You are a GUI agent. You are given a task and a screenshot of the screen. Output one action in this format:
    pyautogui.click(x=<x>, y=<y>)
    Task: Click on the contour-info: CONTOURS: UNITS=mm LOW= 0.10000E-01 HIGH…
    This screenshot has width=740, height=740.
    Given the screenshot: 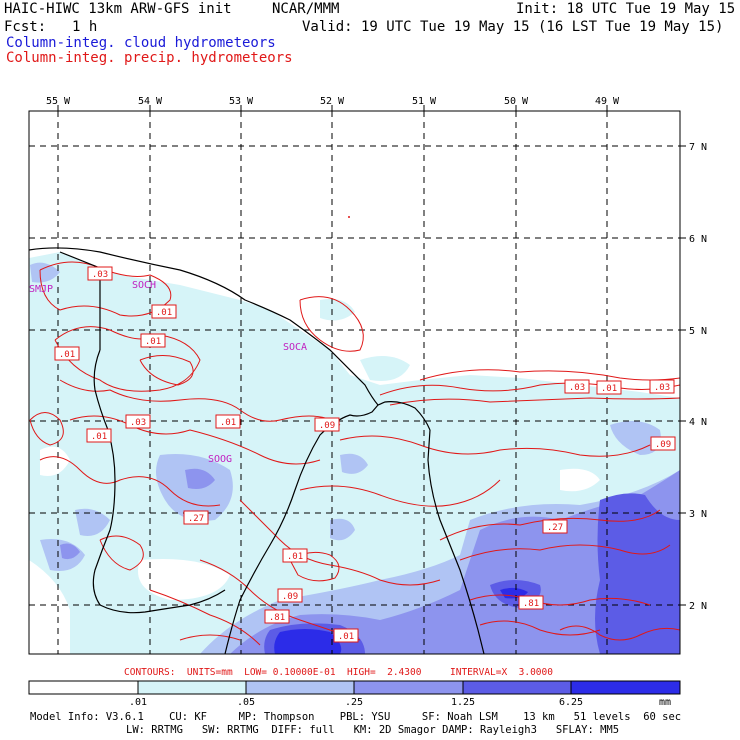 What is the action you would take?
    pyautogui.click(x=338, y=672)
    